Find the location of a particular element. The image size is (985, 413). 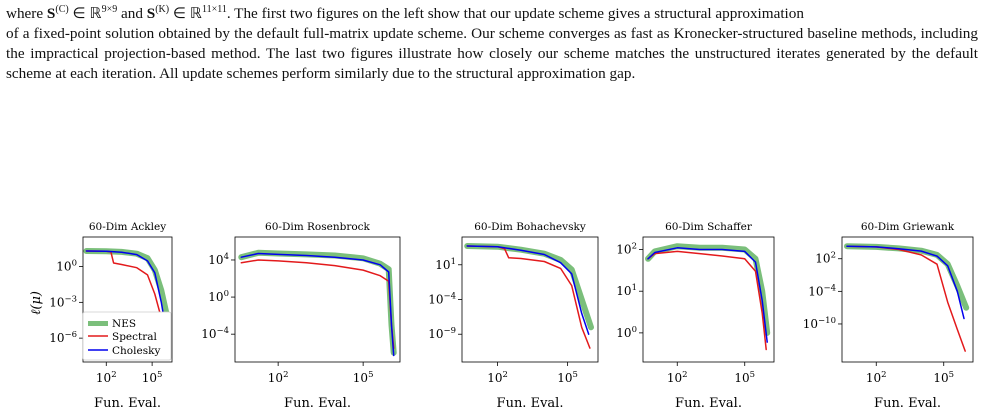

legend-label-spectral: Spectral is located at coordinates (135, 337).